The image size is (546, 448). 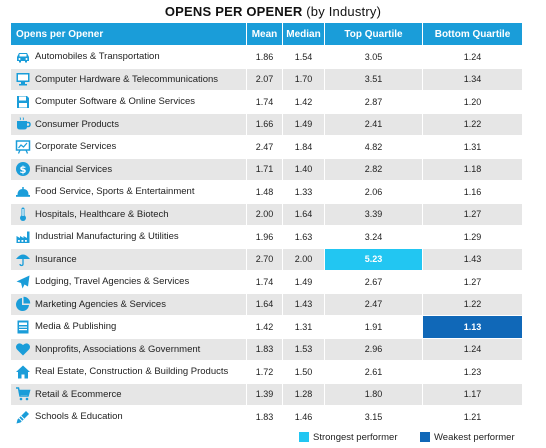 What do you see at coordinates (23, 102) in the screenshot?
I see `floppy-disk-icon` at bounding box center [23, 102].